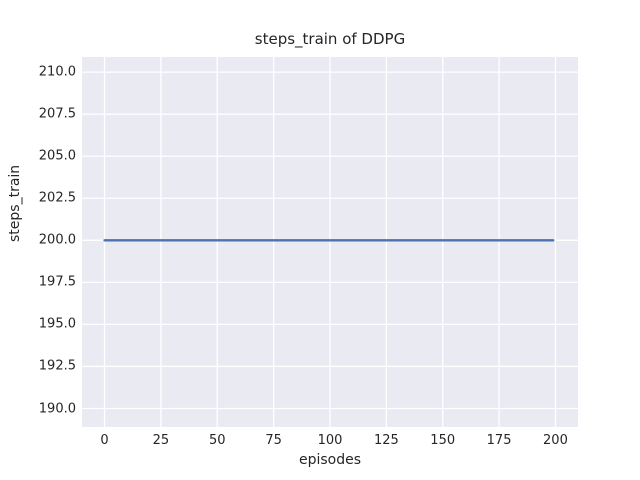 The height and width of the screenshot is (480, 640). Describe the element at coordinates (57, 114) in the screenshot. I see `y-tick-label: 207.5` at that location.